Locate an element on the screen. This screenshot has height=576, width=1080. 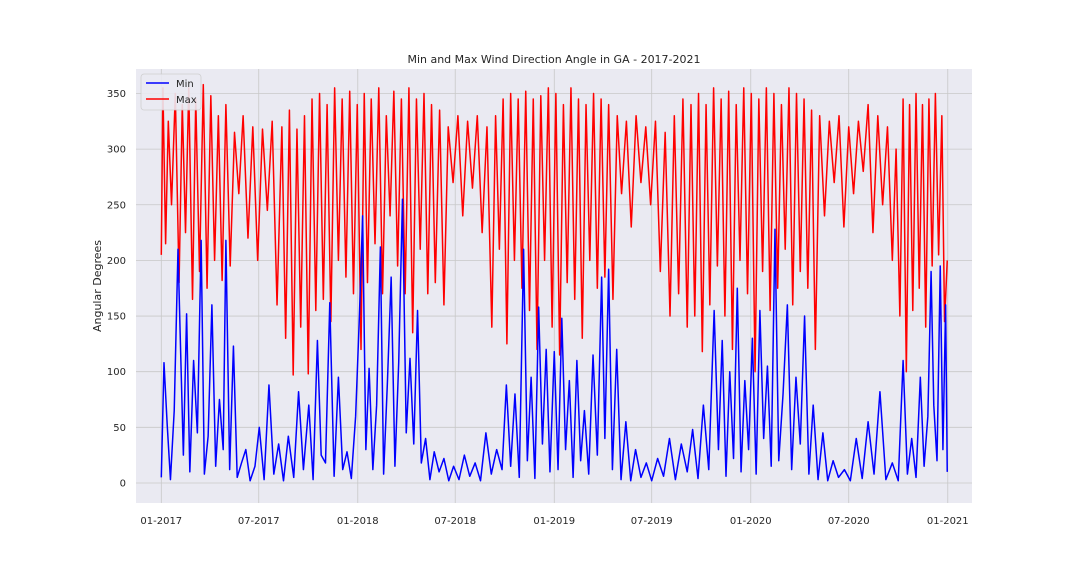
x-tick-label: 01-2017 is located at coordinates (161, 521).